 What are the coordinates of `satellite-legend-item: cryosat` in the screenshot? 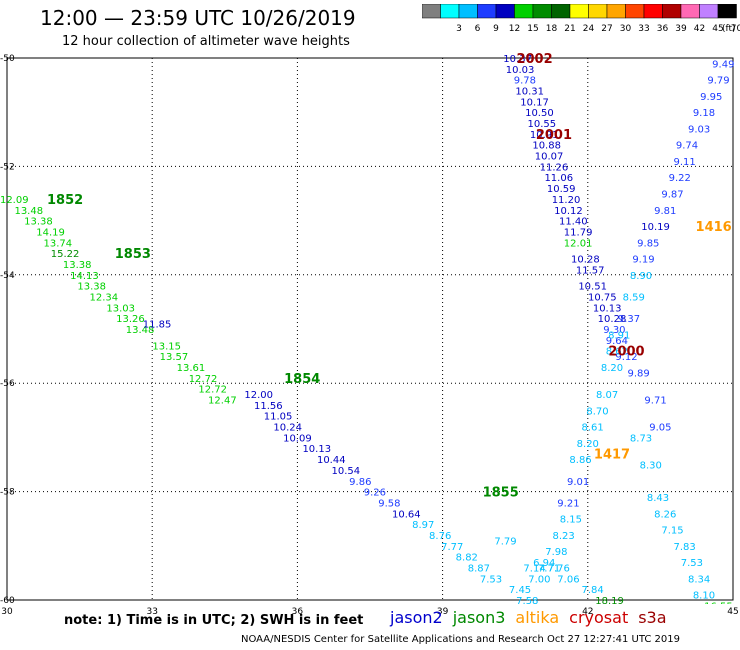 It's located at (599, 617).